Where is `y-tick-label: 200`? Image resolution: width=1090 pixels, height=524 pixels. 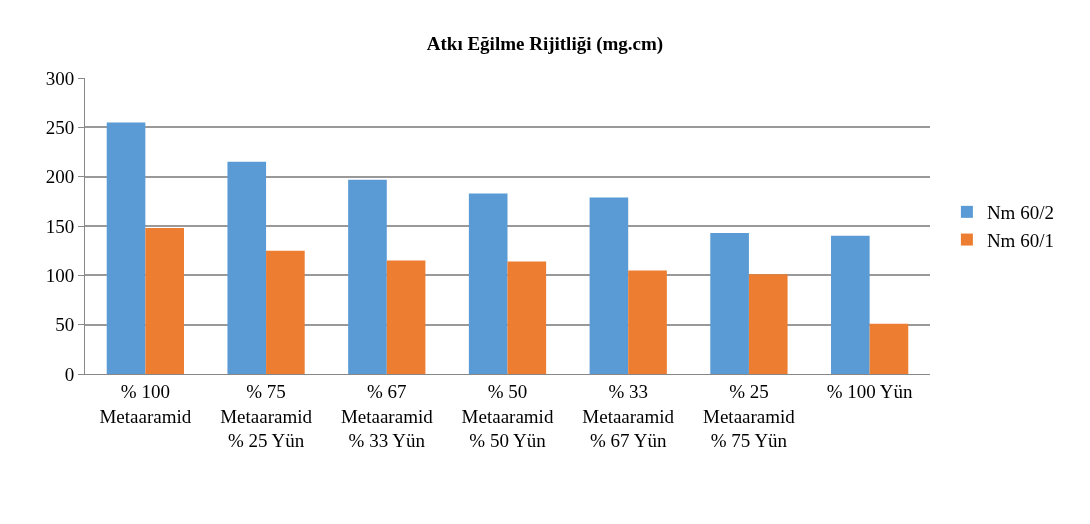
y-tick-label: 200 is located at coordinates (60, 177).